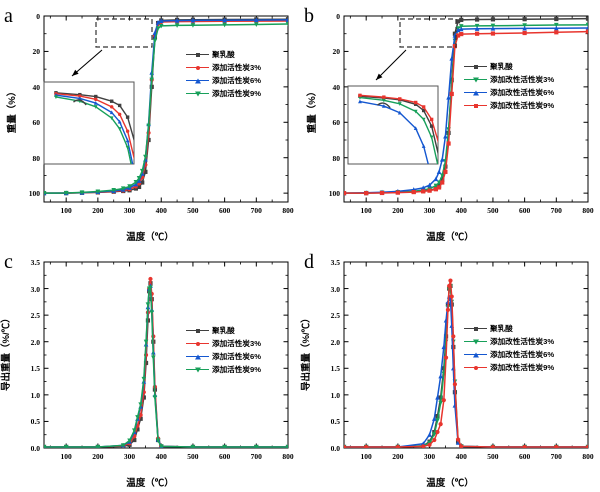 The image size is (600, 492). I want to click on x-tick-label: 100, so click(366, 456).